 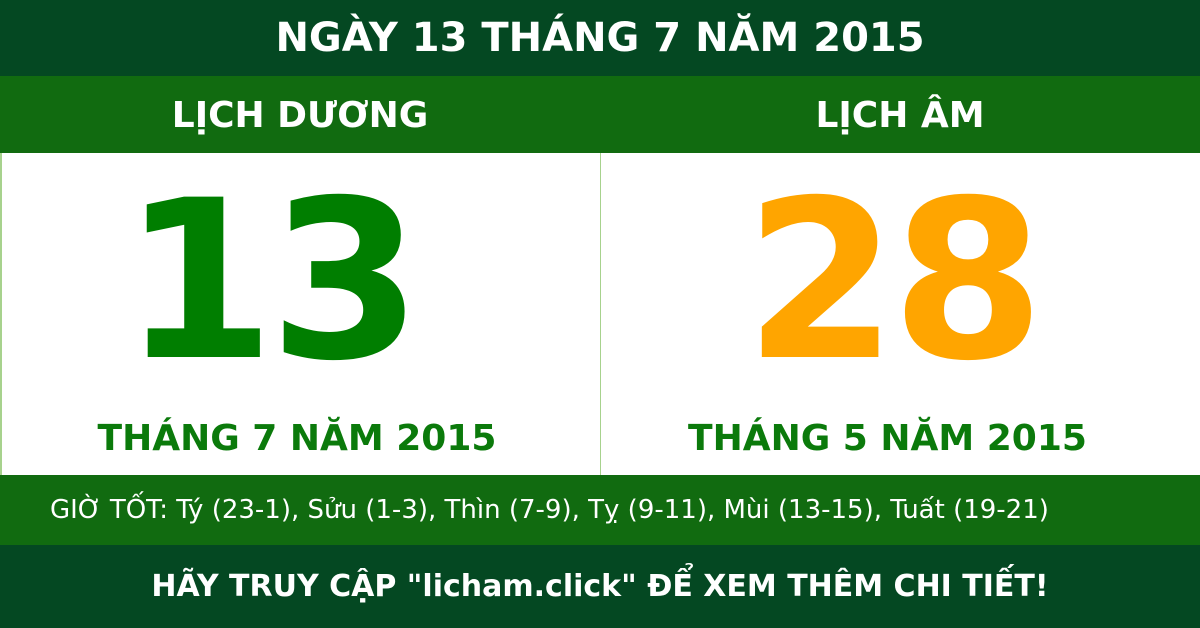 I want to click on lunar-calendar-label: LỊCH ÂM, so click(x=900, y=115).